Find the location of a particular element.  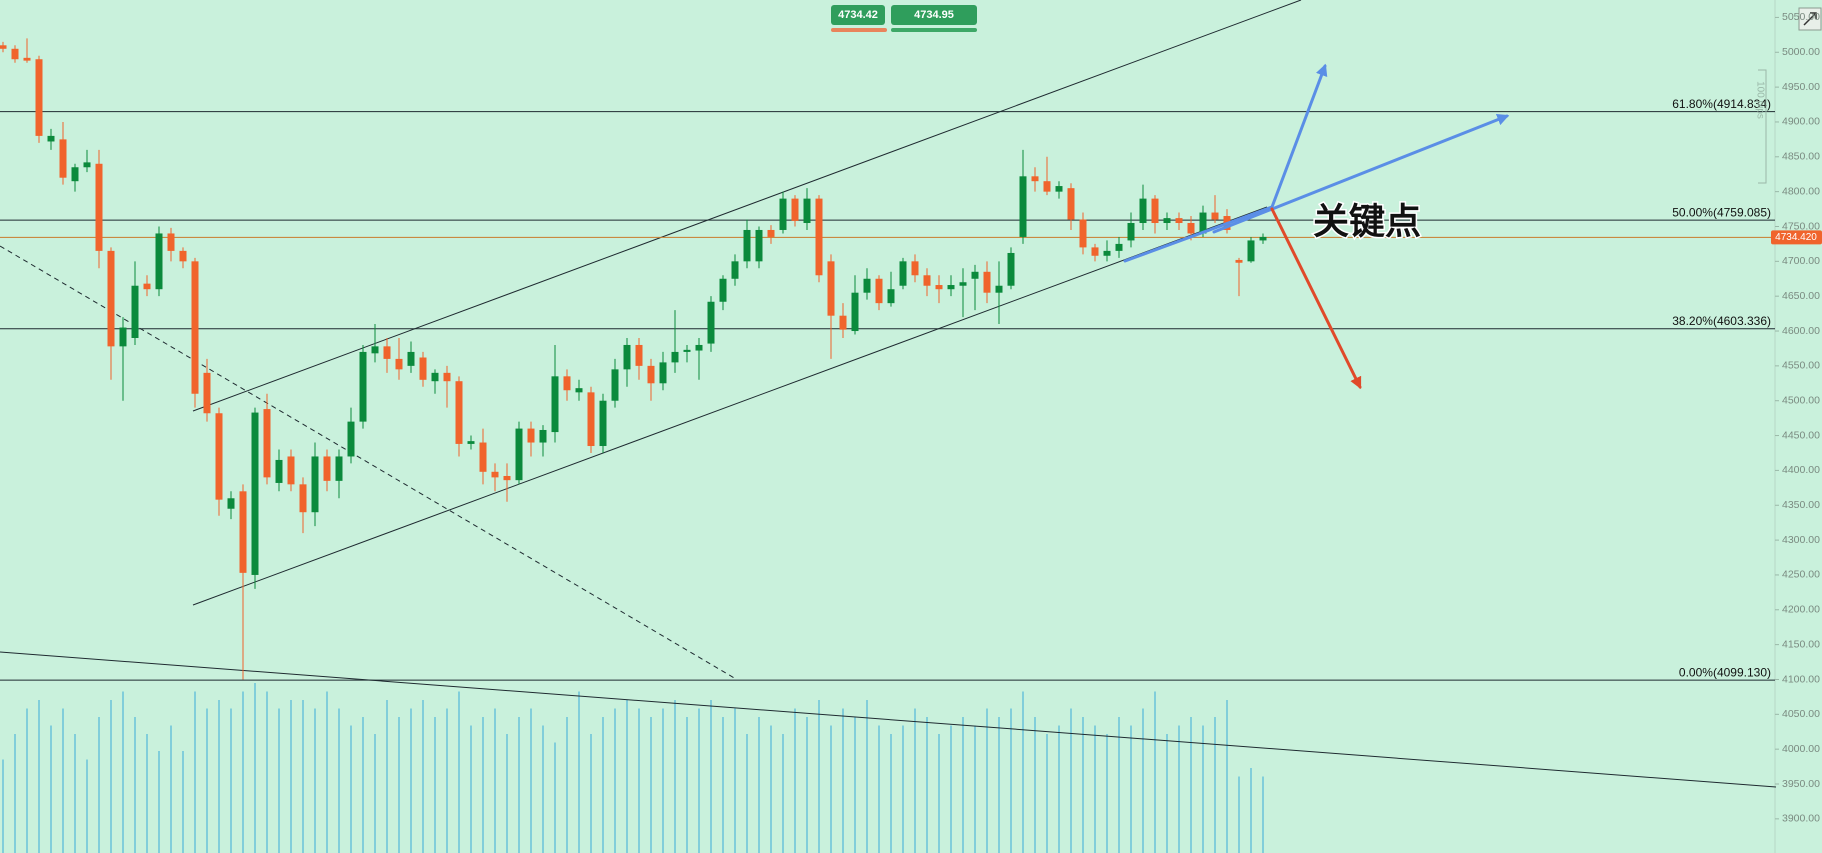

fib-label: 0.00%(4099.130) is located at coordinates (1725, 672).